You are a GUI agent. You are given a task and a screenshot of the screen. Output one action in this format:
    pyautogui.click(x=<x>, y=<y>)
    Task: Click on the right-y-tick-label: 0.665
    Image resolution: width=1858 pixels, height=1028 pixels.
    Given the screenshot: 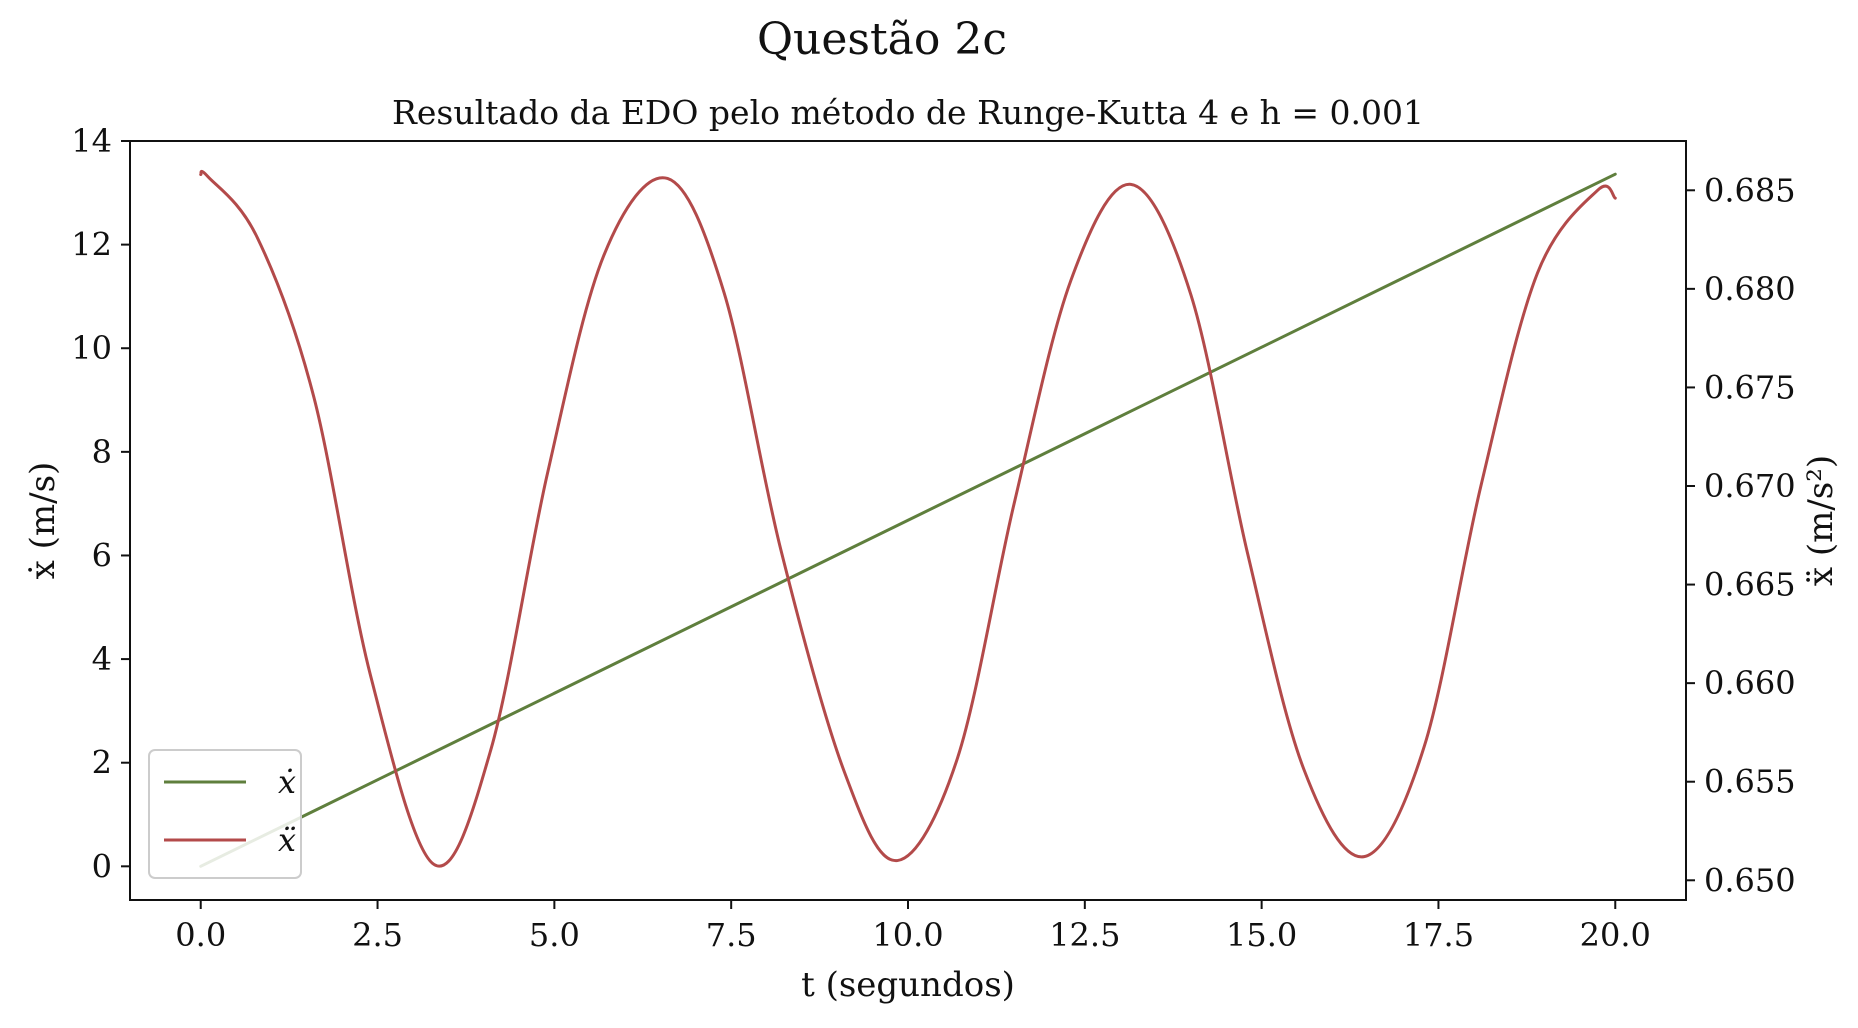 What is the action you would take?
    pyautogui.click(x=1750, y=585)
    